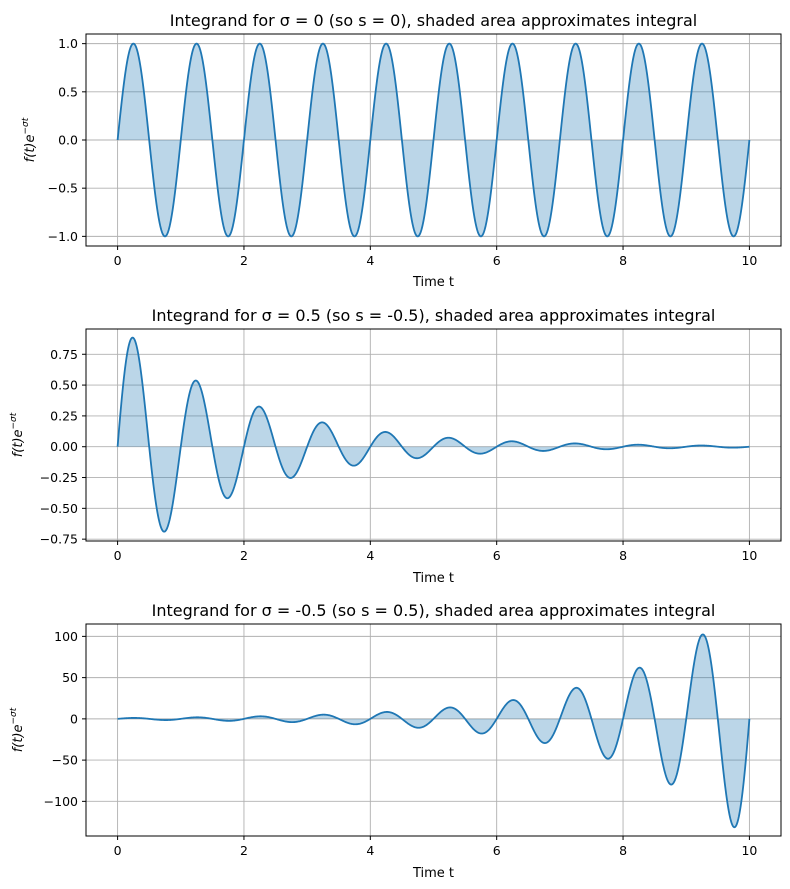 The height and width of the screenshot is (889, 790). I want to click on y-tick-label: 0.00, so click(64, 446).